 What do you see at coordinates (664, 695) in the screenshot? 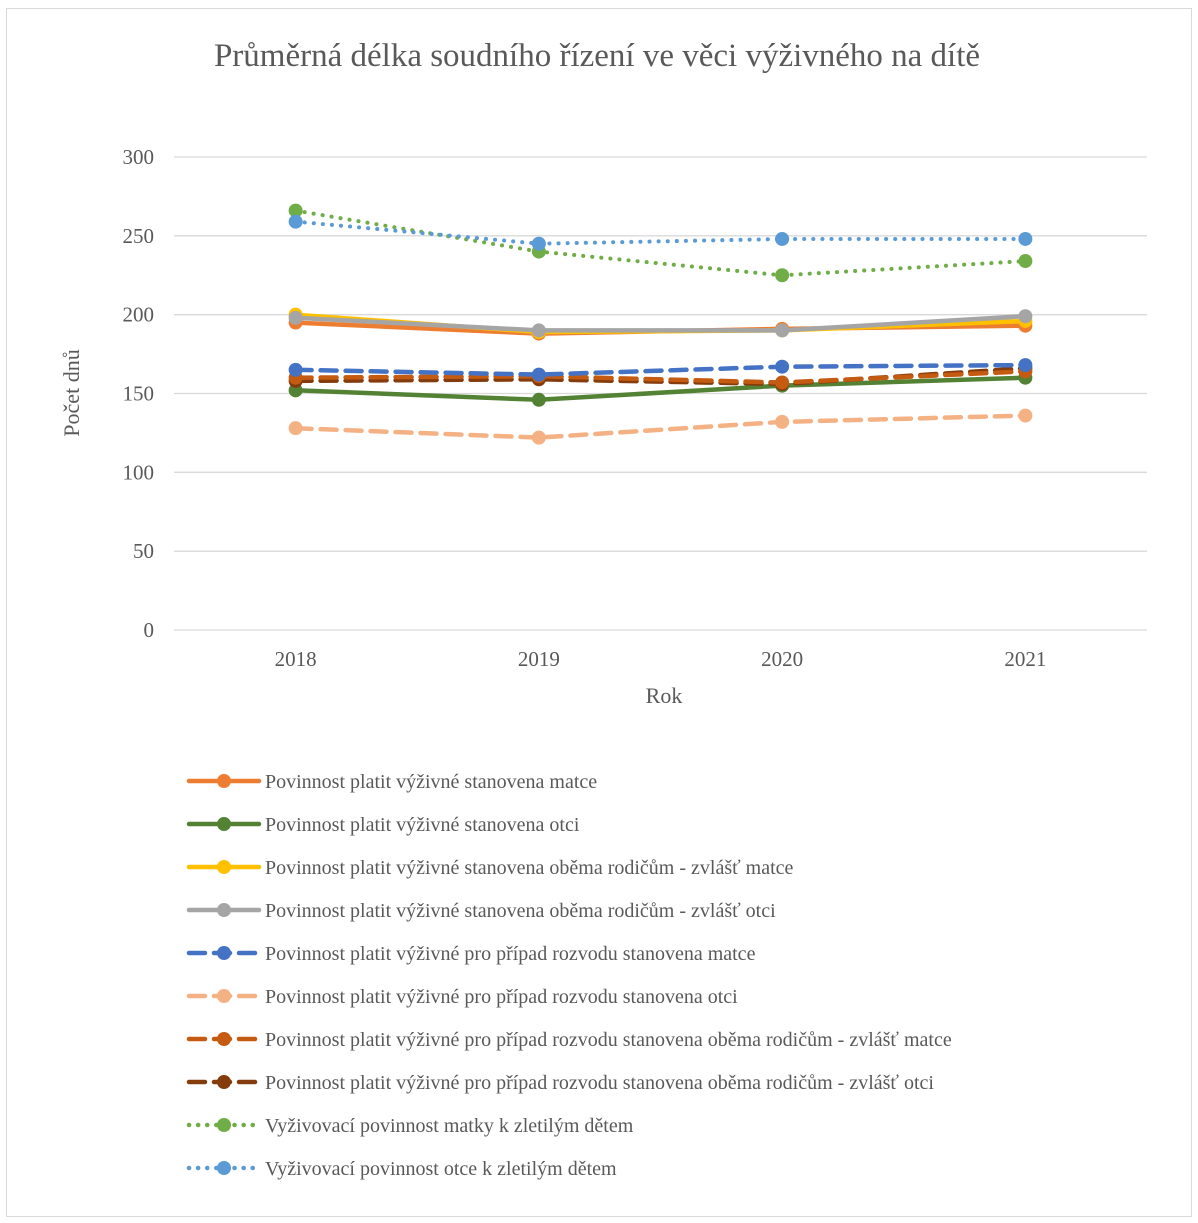
I see `x-axis-title: Rok` at bounding box center [664, 695].